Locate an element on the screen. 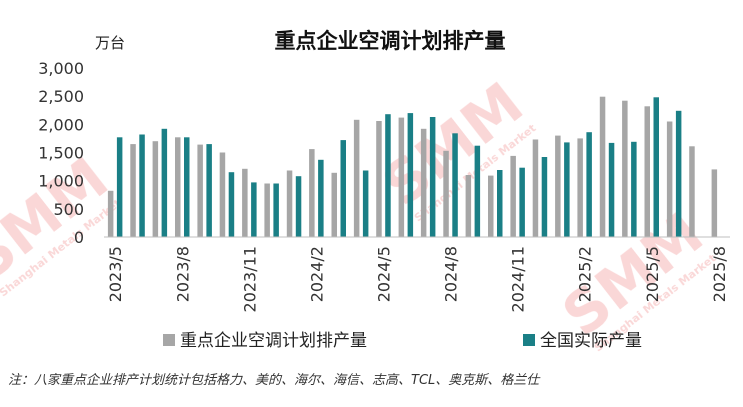 The height and width of the screenshot is (407, 743). unit-label: 万台 is located at coordinates (110, 43).